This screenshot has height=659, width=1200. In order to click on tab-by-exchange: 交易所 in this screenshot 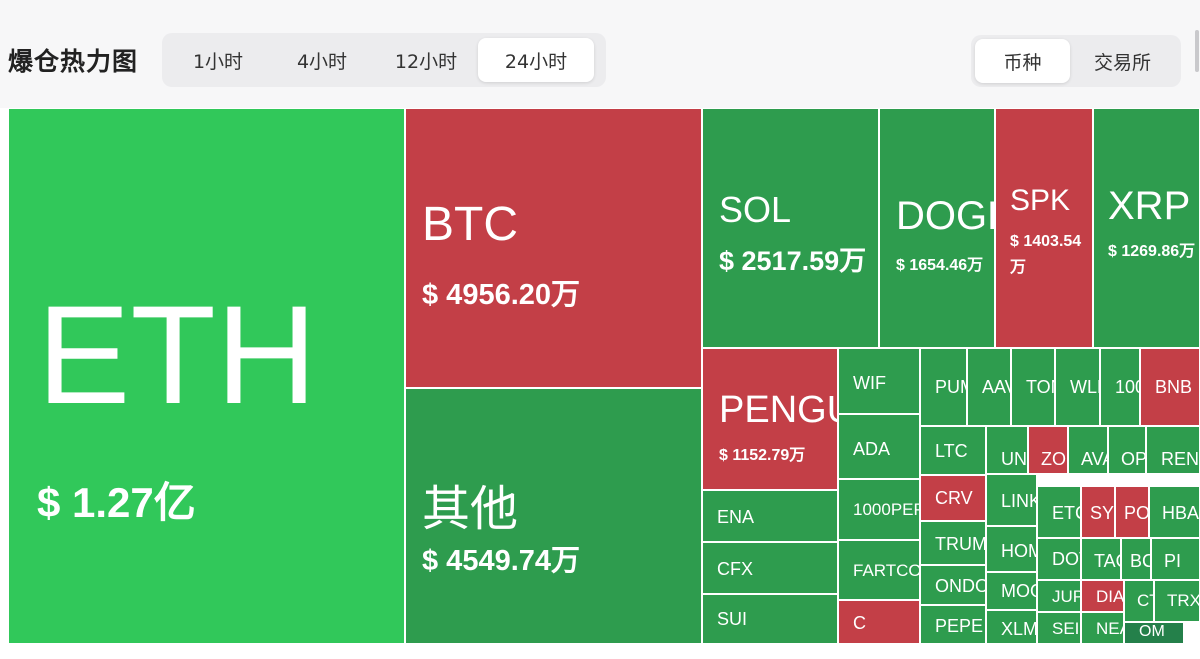, I will do `click(1122, 62)`.